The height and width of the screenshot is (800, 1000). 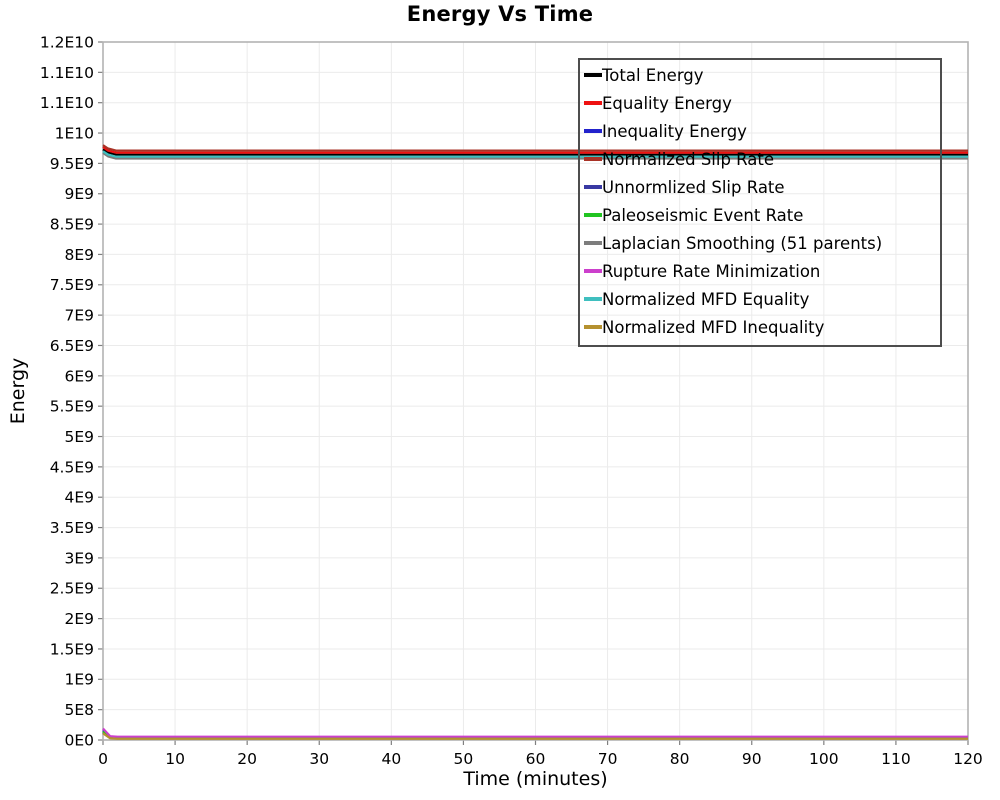 What do you see at coordinates (79, 710) in the screenshot?
I see `y-tick-label: 5E8` at bounding box center [79, 710].